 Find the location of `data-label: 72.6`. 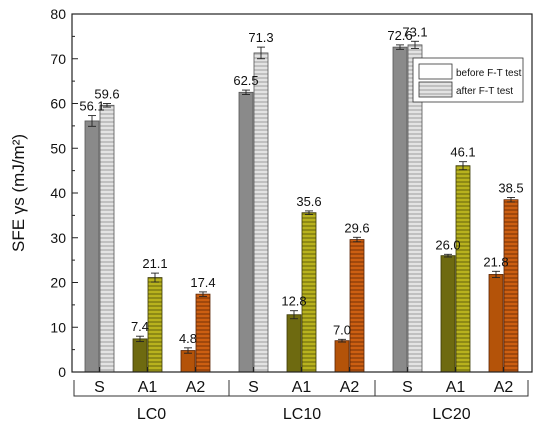

data-label: 72.6 is located at coordinates (399, 35).